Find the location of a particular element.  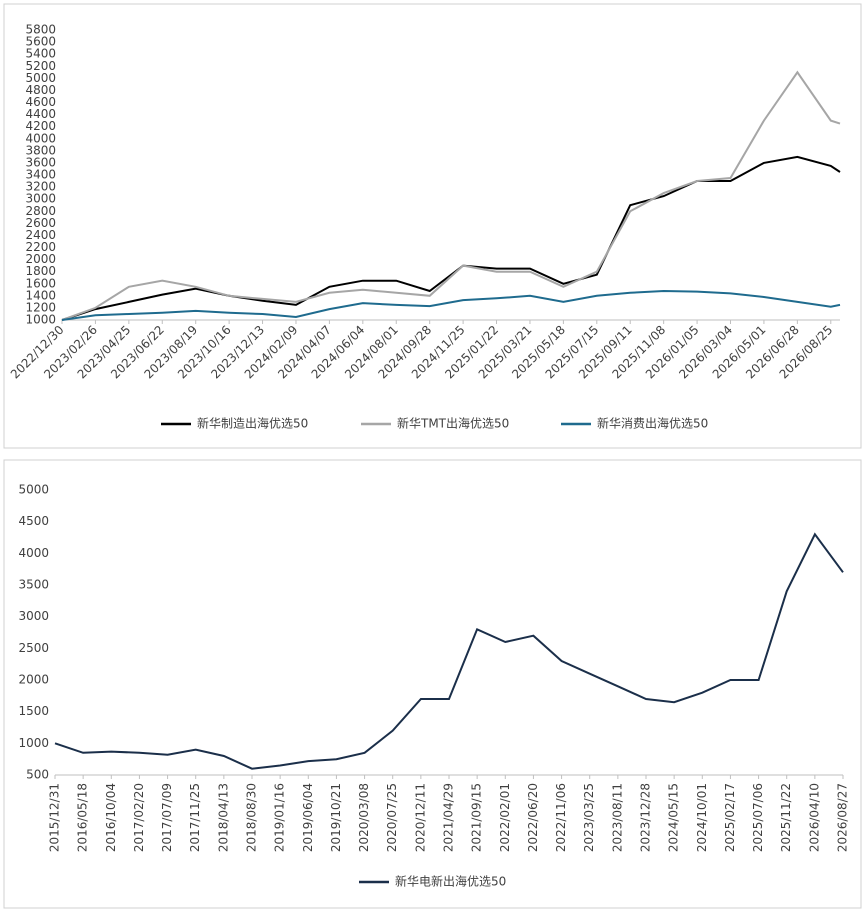

y-tick-label: 1500 is located at coordinates (33, 711).